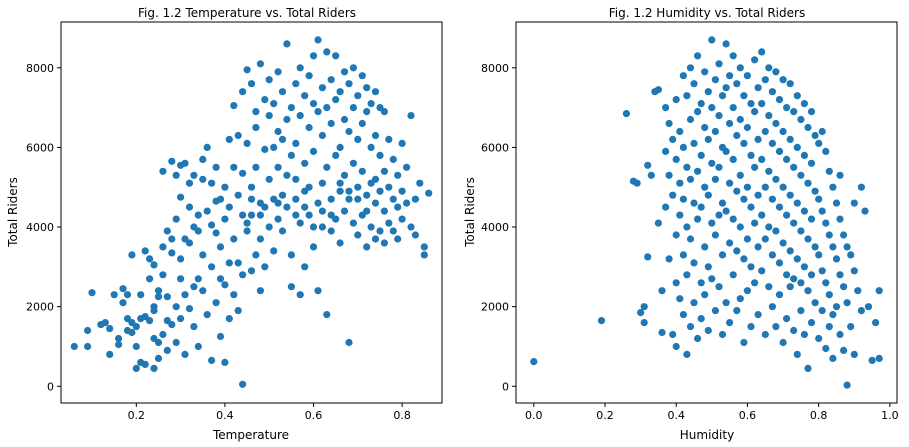 The height and width of the screenshot is (447, 909). Describe the element at coordinates (40, 227) in the screenshot. I see `y-tick-label: 4000` at that location.